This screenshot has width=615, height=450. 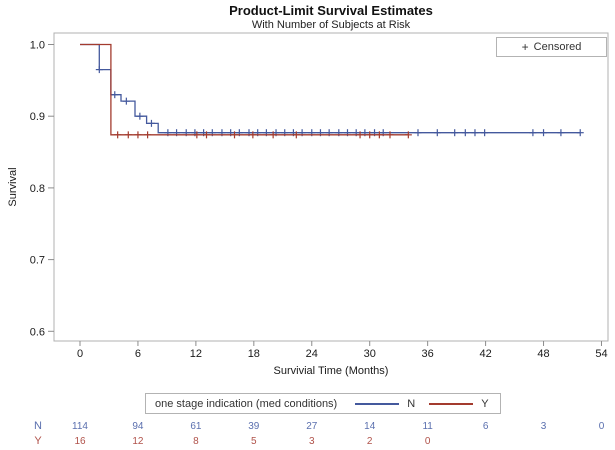 What do you see at coordinates (525, 47) in the screenshot?
I see `censor-plus-icon: +` at bounding box center [525, 47].